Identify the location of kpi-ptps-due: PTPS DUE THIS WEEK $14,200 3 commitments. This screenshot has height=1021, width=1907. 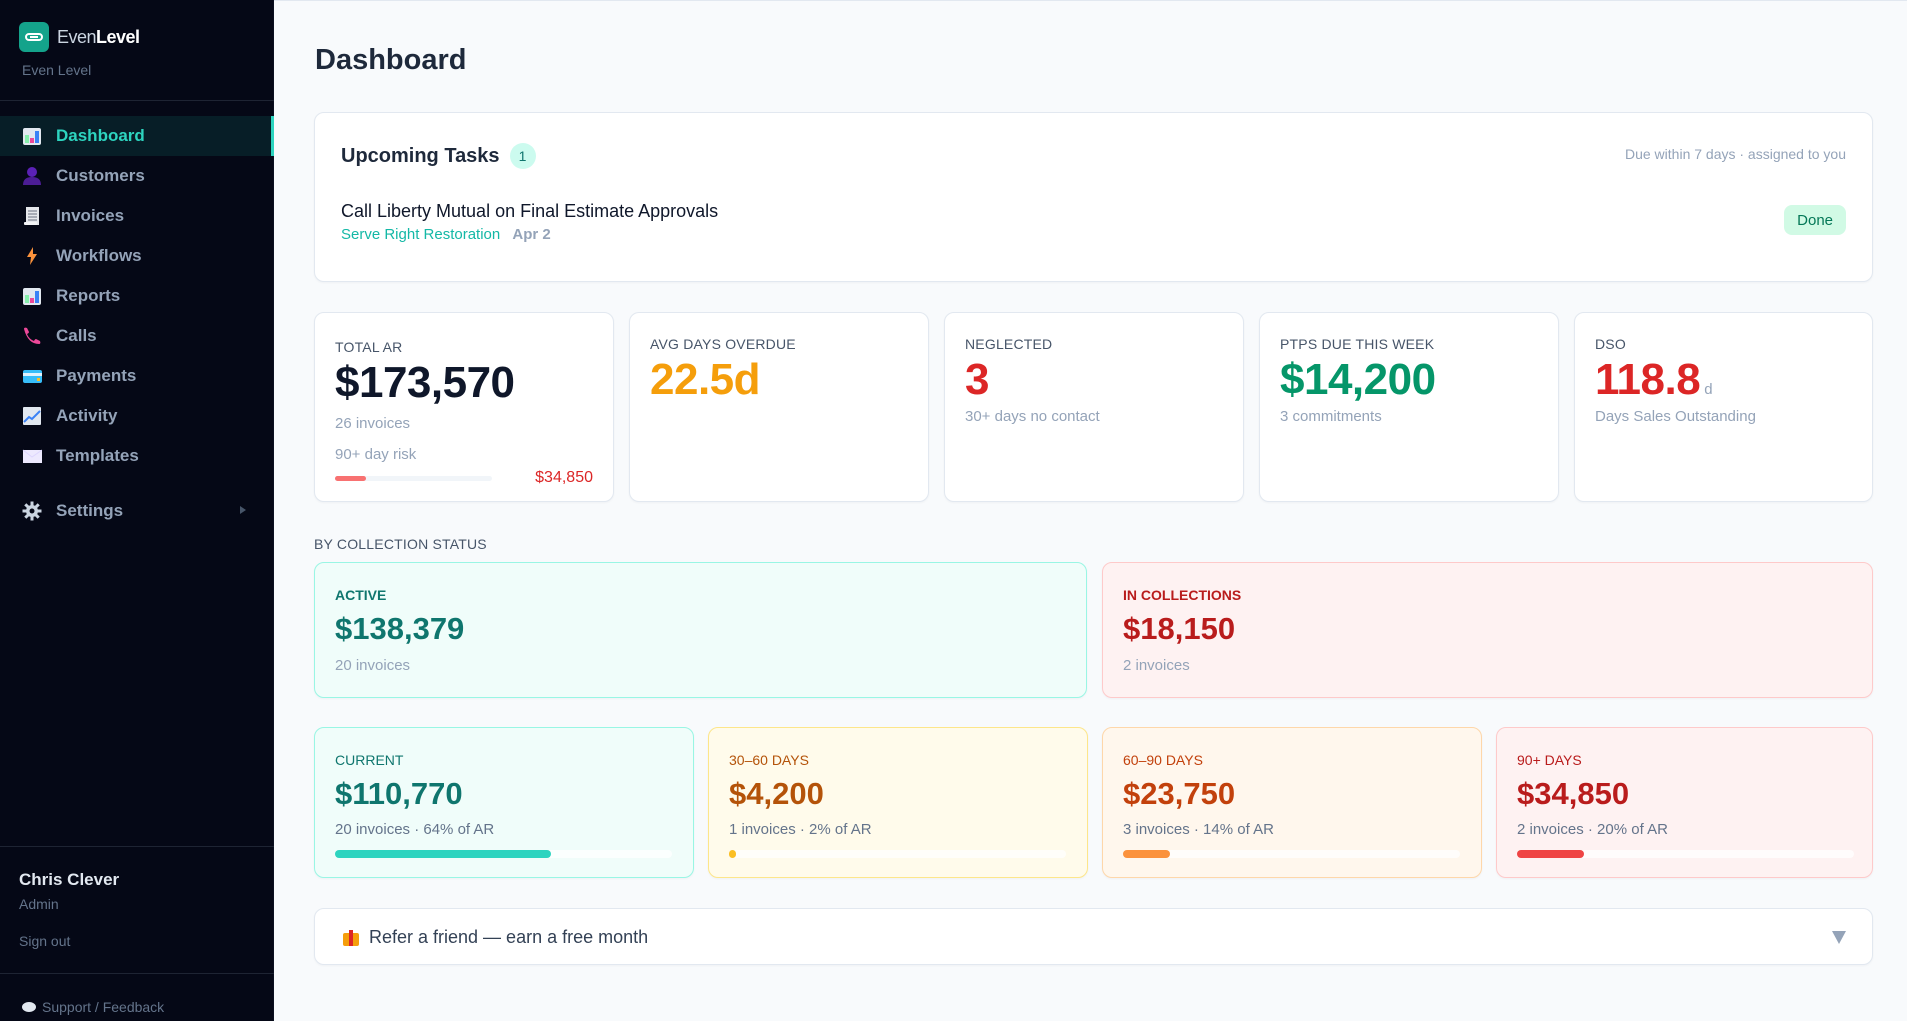
(1409, 407).